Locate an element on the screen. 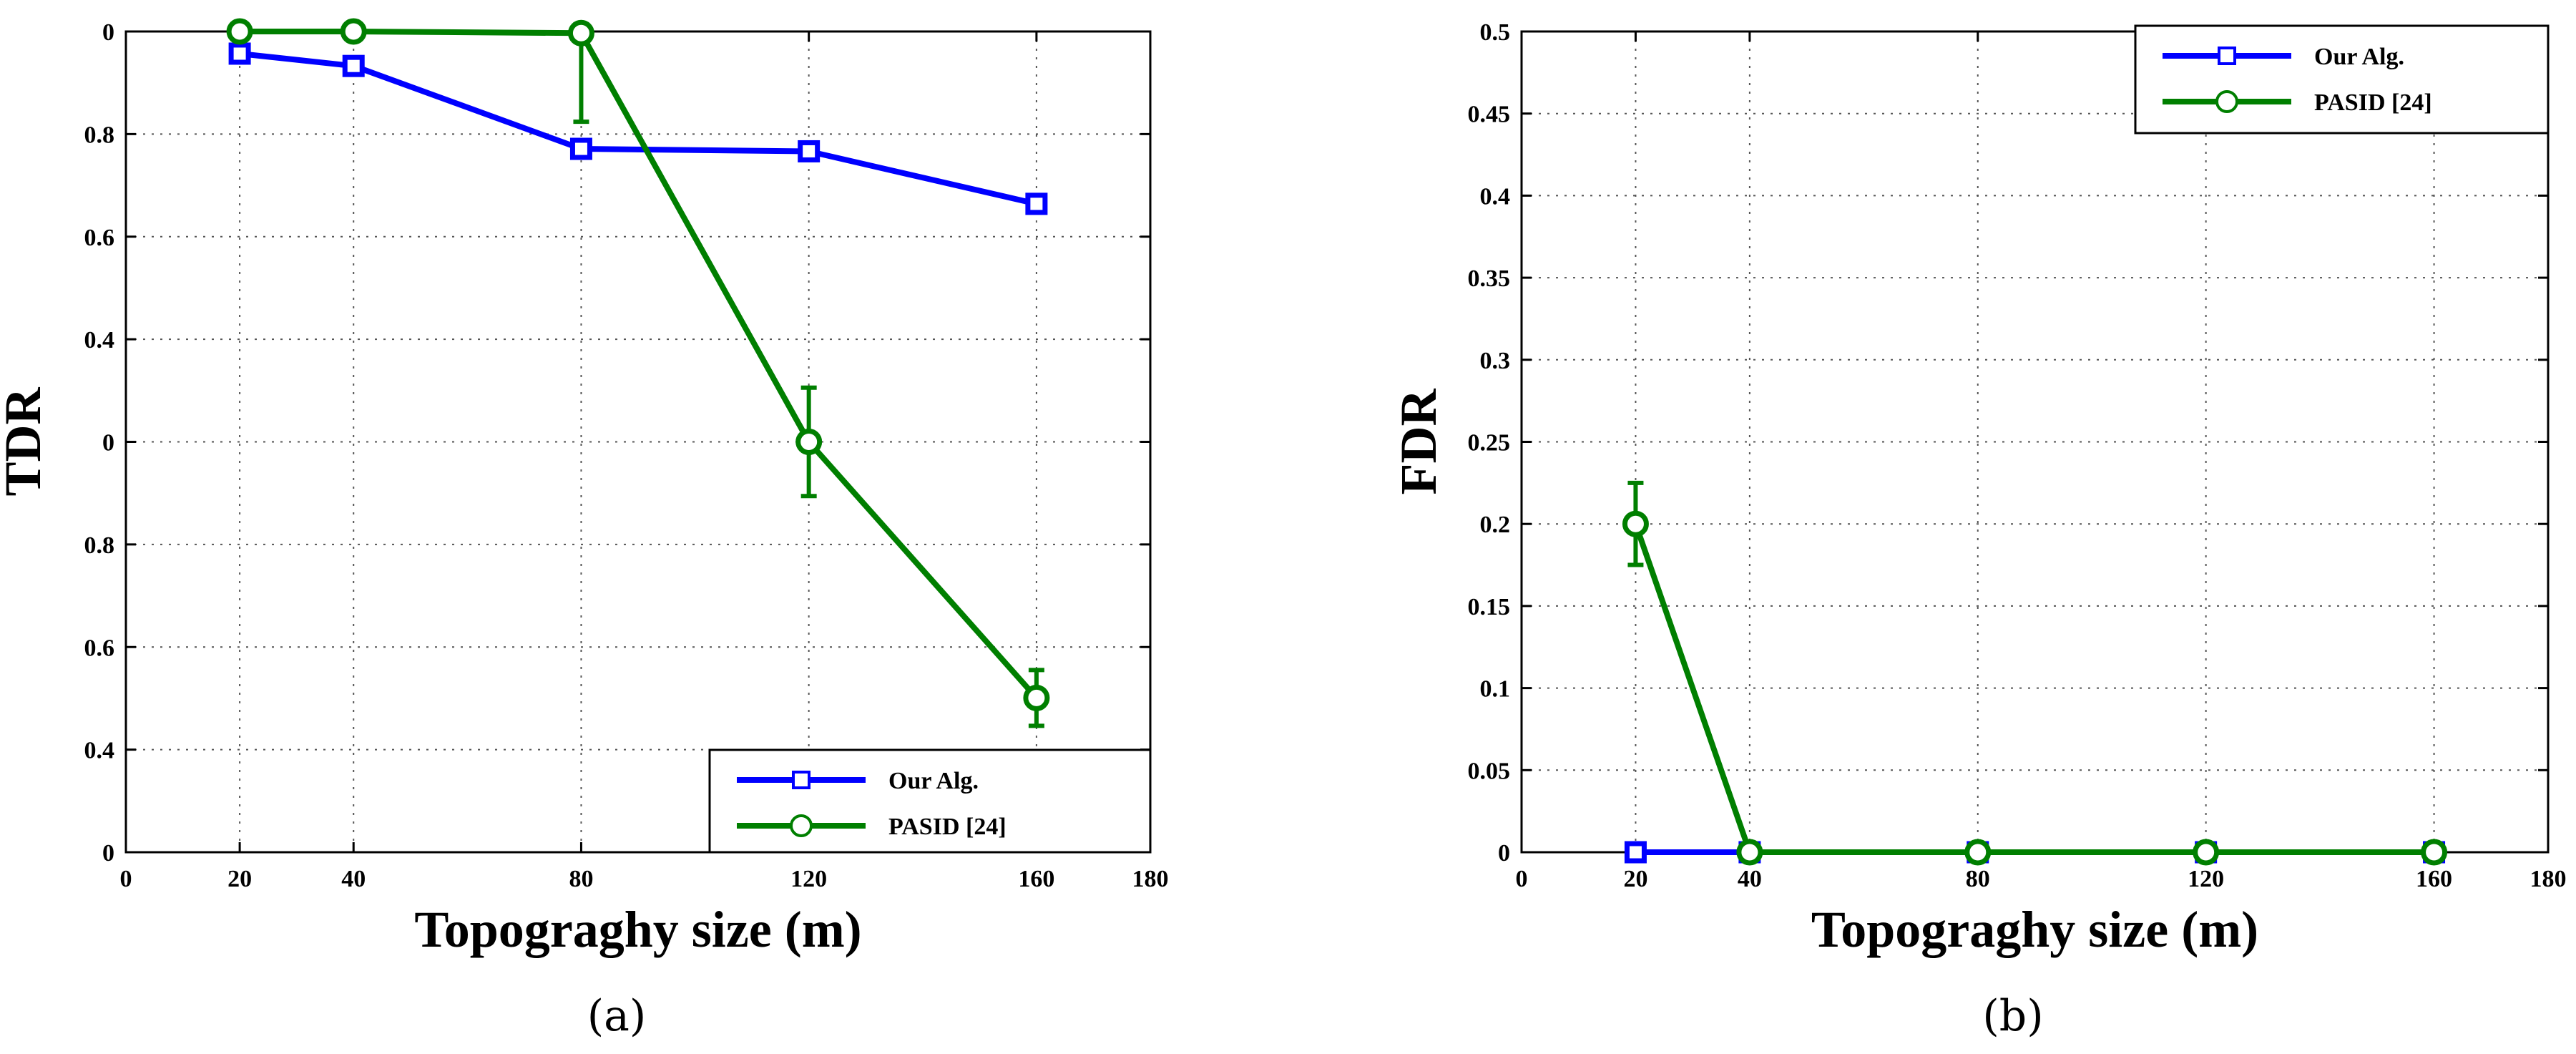 The image size is (2576, 1054). y-tick-label: 0.15 is located at coordinates (1489, 607).